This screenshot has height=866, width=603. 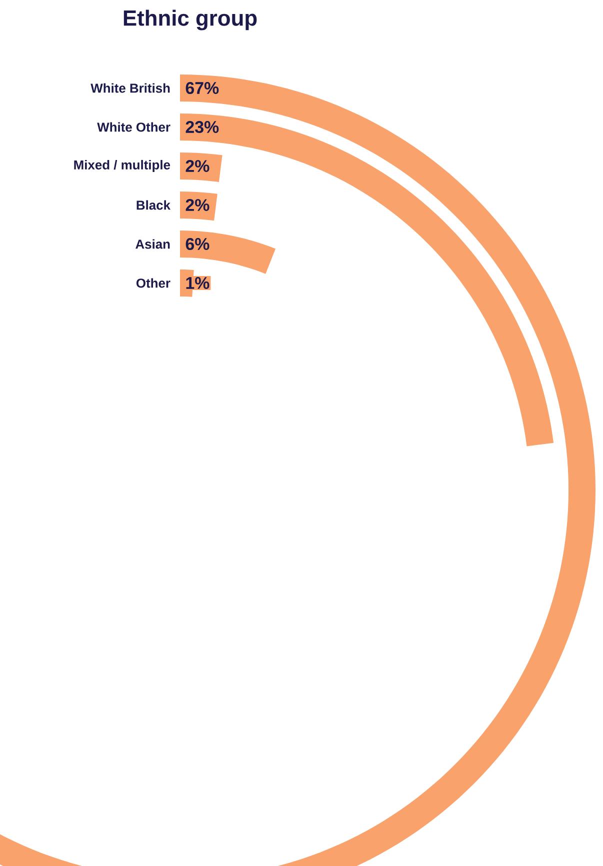 What do you see at coordinates (122, 166) in the screenshot?
I see `category-label: Mixed / multiple` at bounding box center [122, 166].